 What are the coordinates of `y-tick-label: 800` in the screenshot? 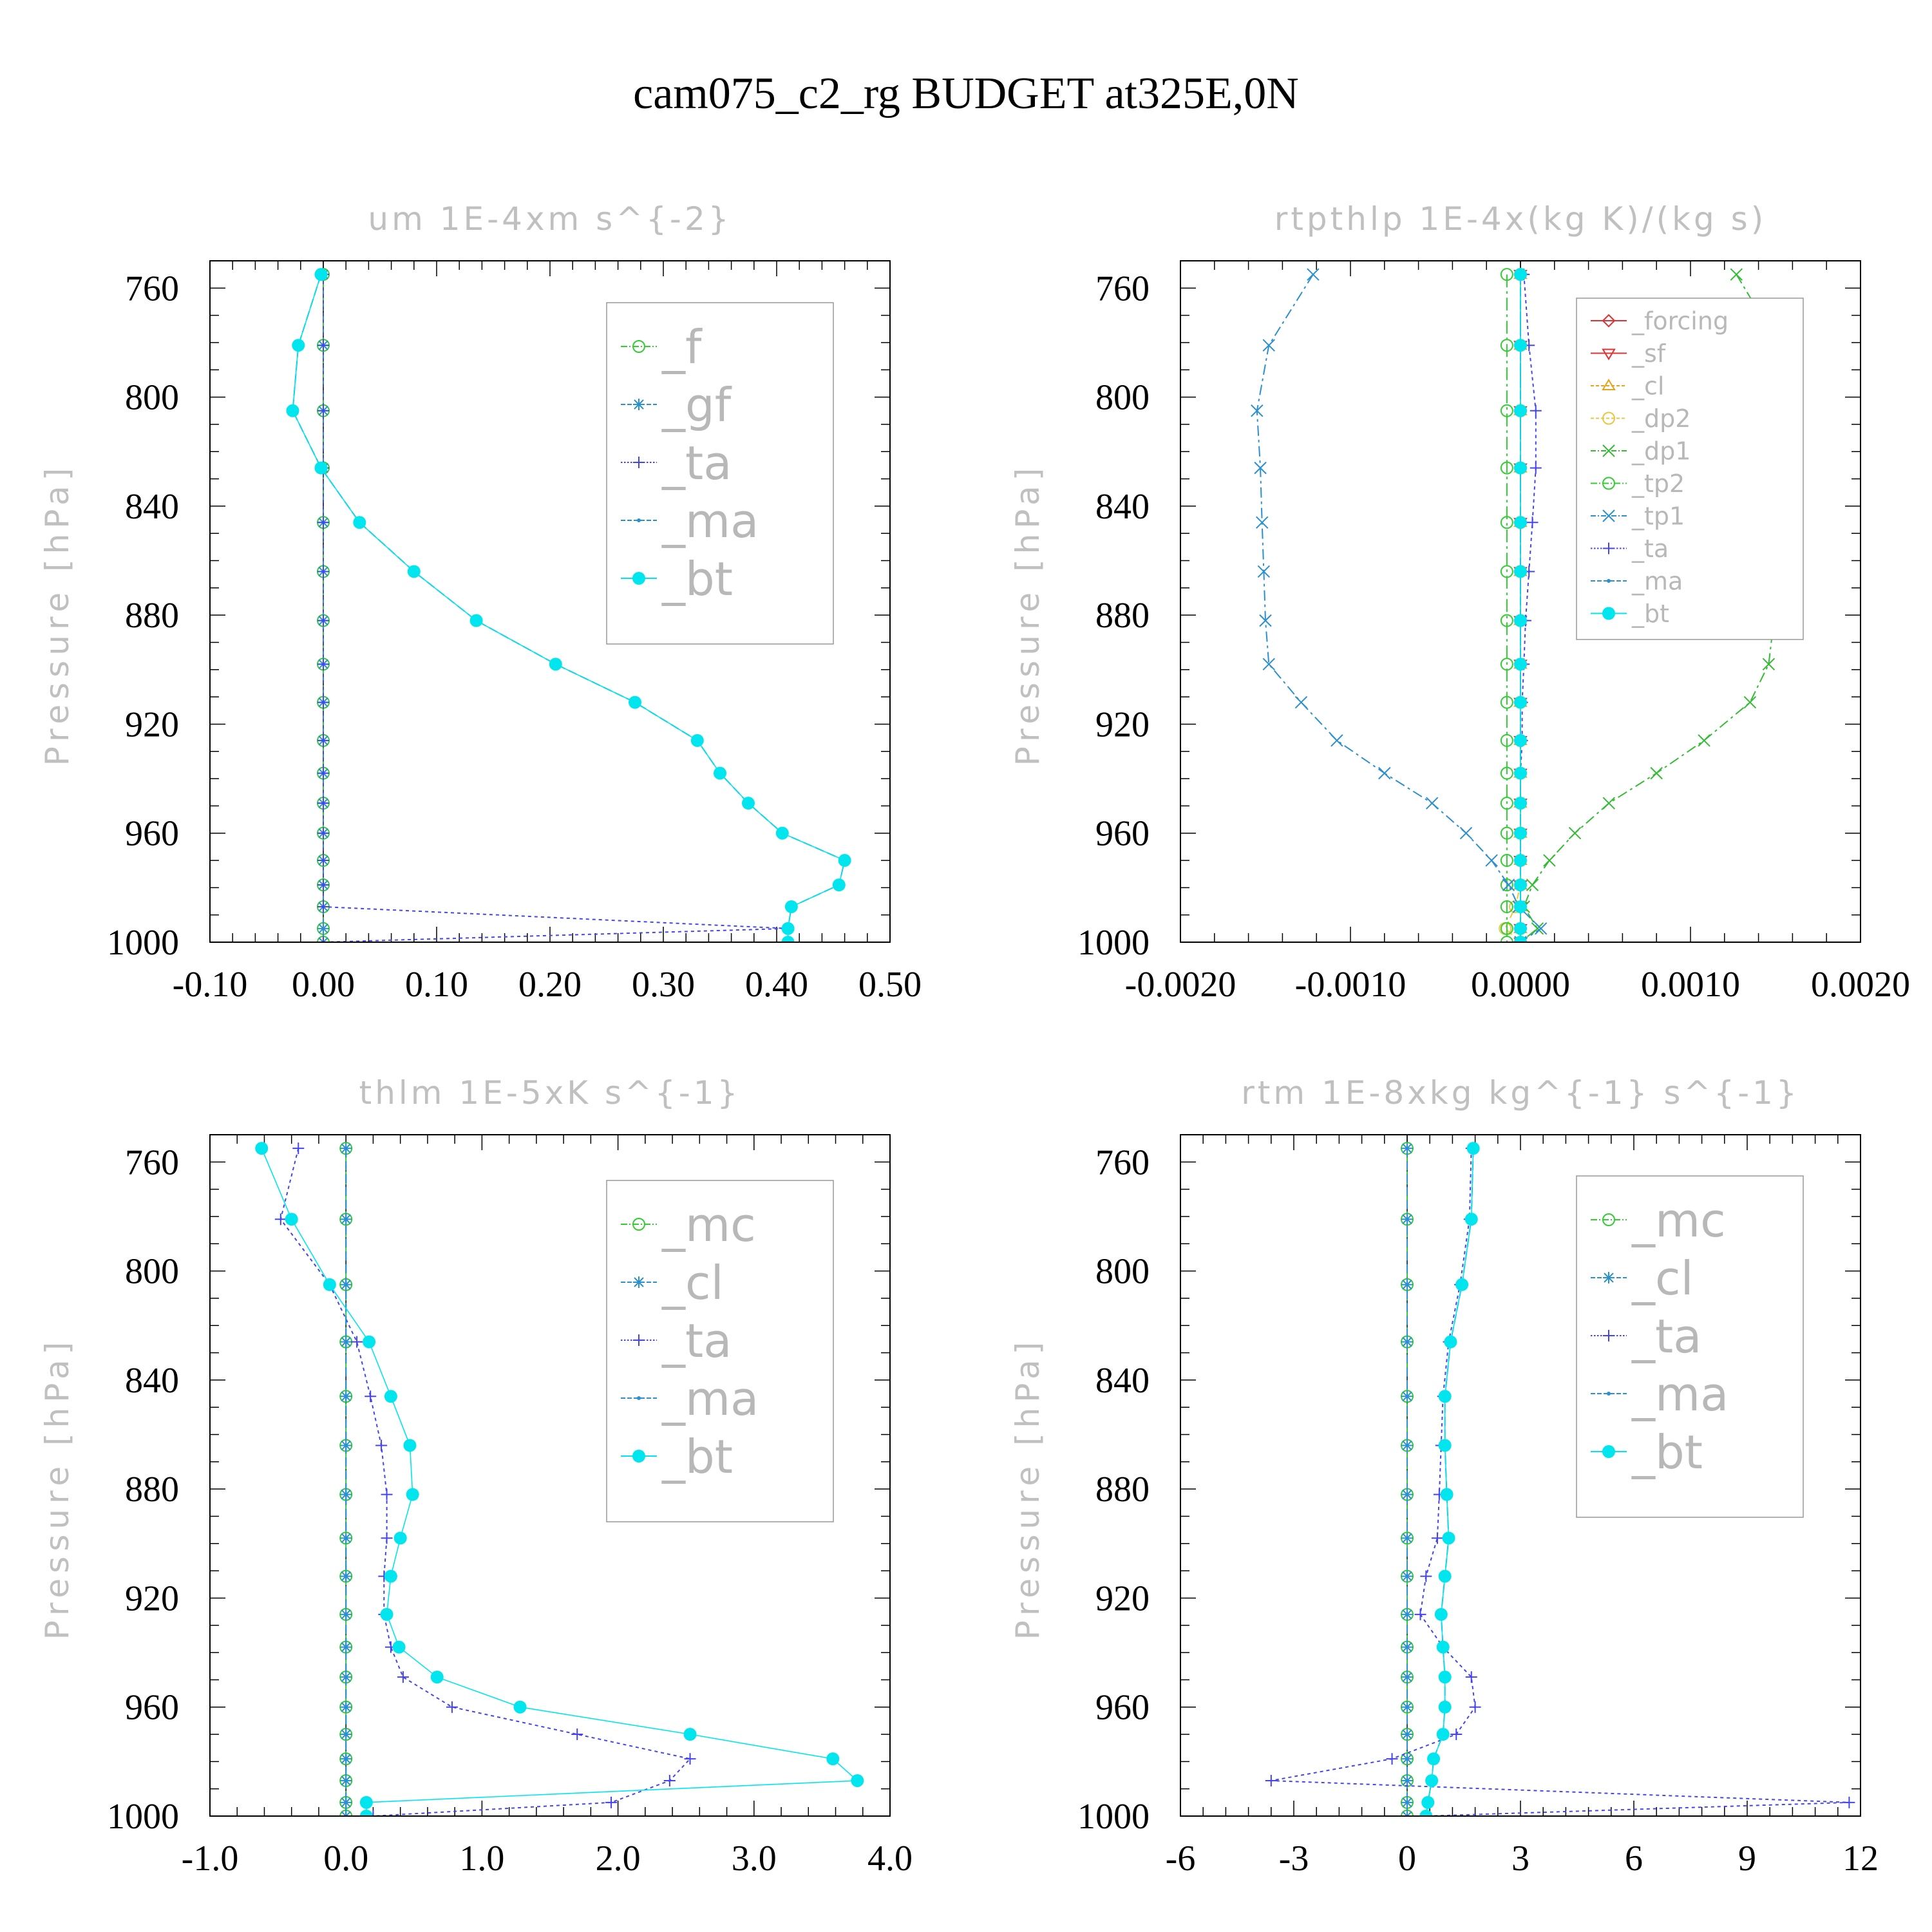 It's located at (152, 398).